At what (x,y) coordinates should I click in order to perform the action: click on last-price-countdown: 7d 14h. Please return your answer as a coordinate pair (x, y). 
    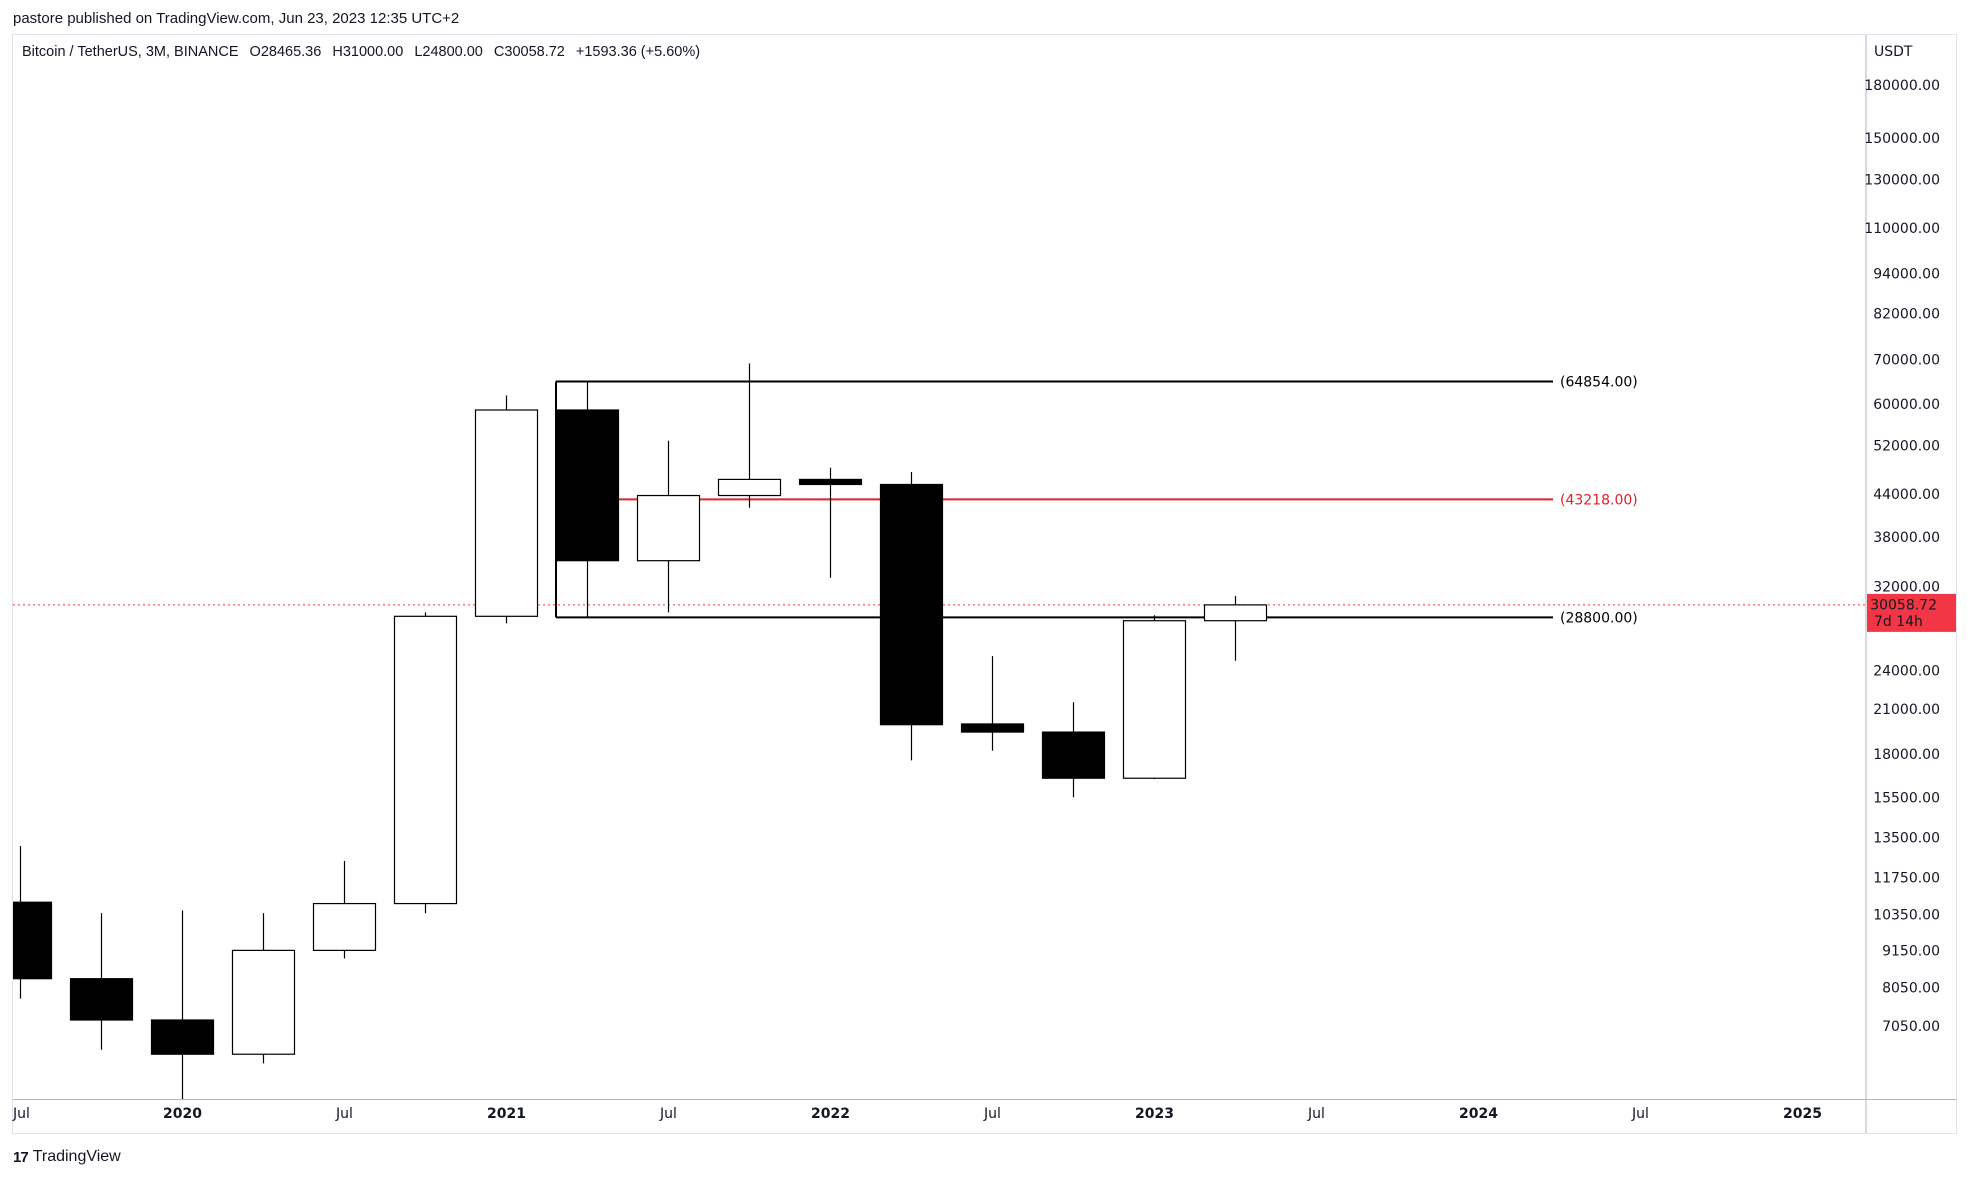
    Looking at the image, I should click on (1898, 622).